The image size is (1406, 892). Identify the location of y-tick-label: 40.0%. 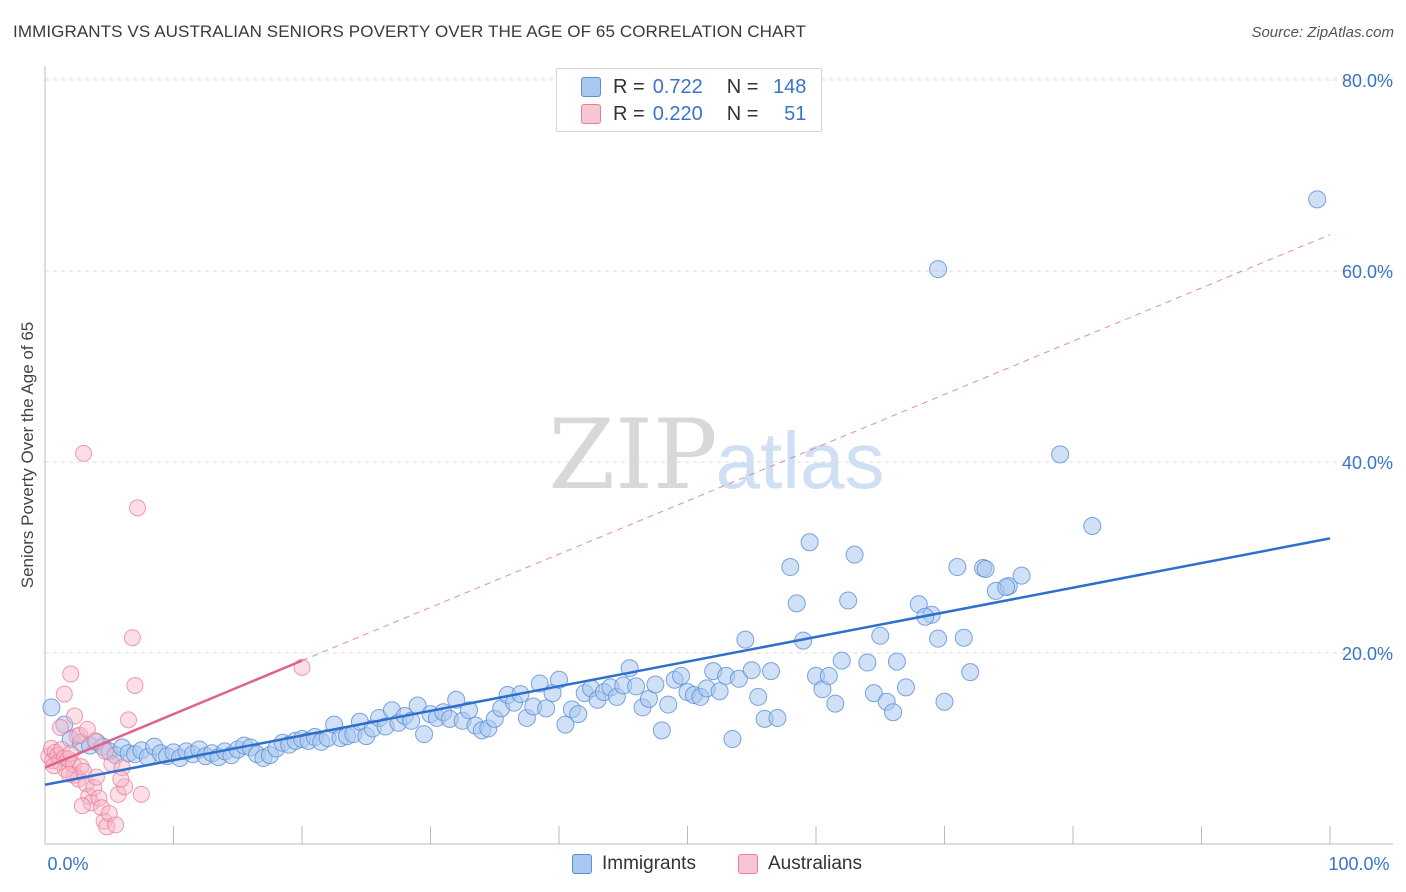
(1367, 463).